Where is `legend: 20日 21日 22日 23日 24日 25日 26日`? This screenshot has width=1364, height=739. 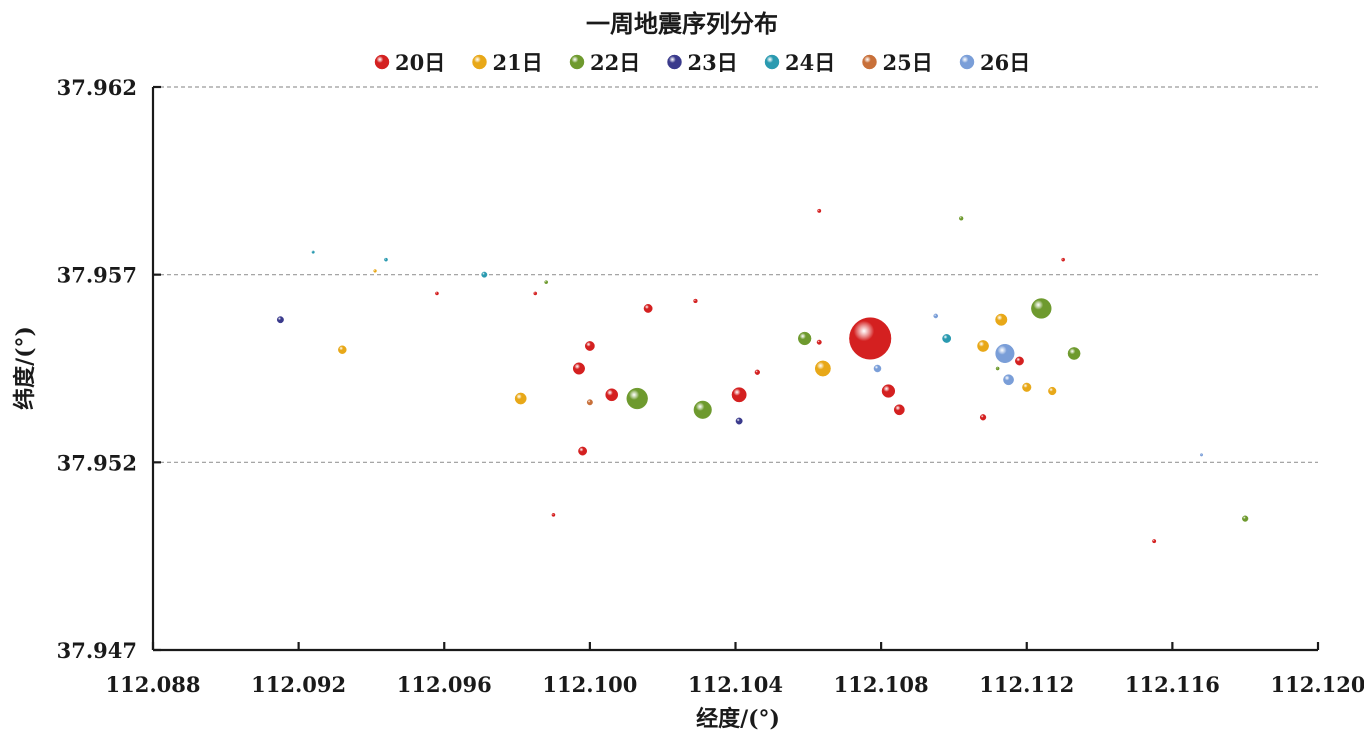 legend: 20日 21日 22日 23日 24日 25日 26日 is located at coordinates (702, 62).